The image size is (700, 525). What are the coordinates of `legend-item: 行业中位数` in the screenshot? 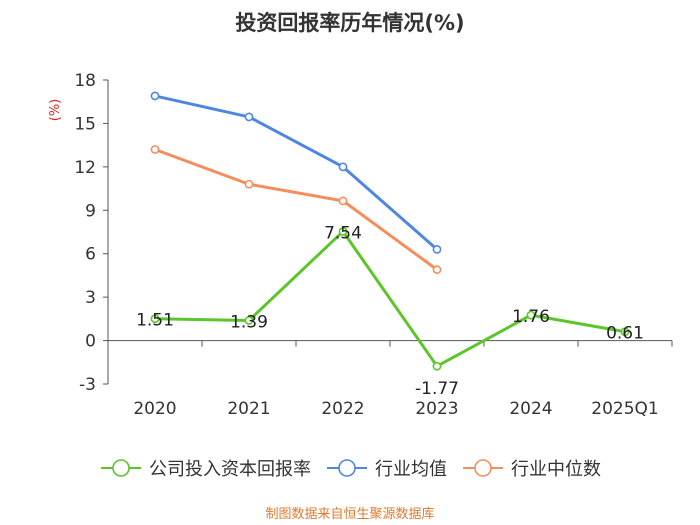 It's located at (532, 469).